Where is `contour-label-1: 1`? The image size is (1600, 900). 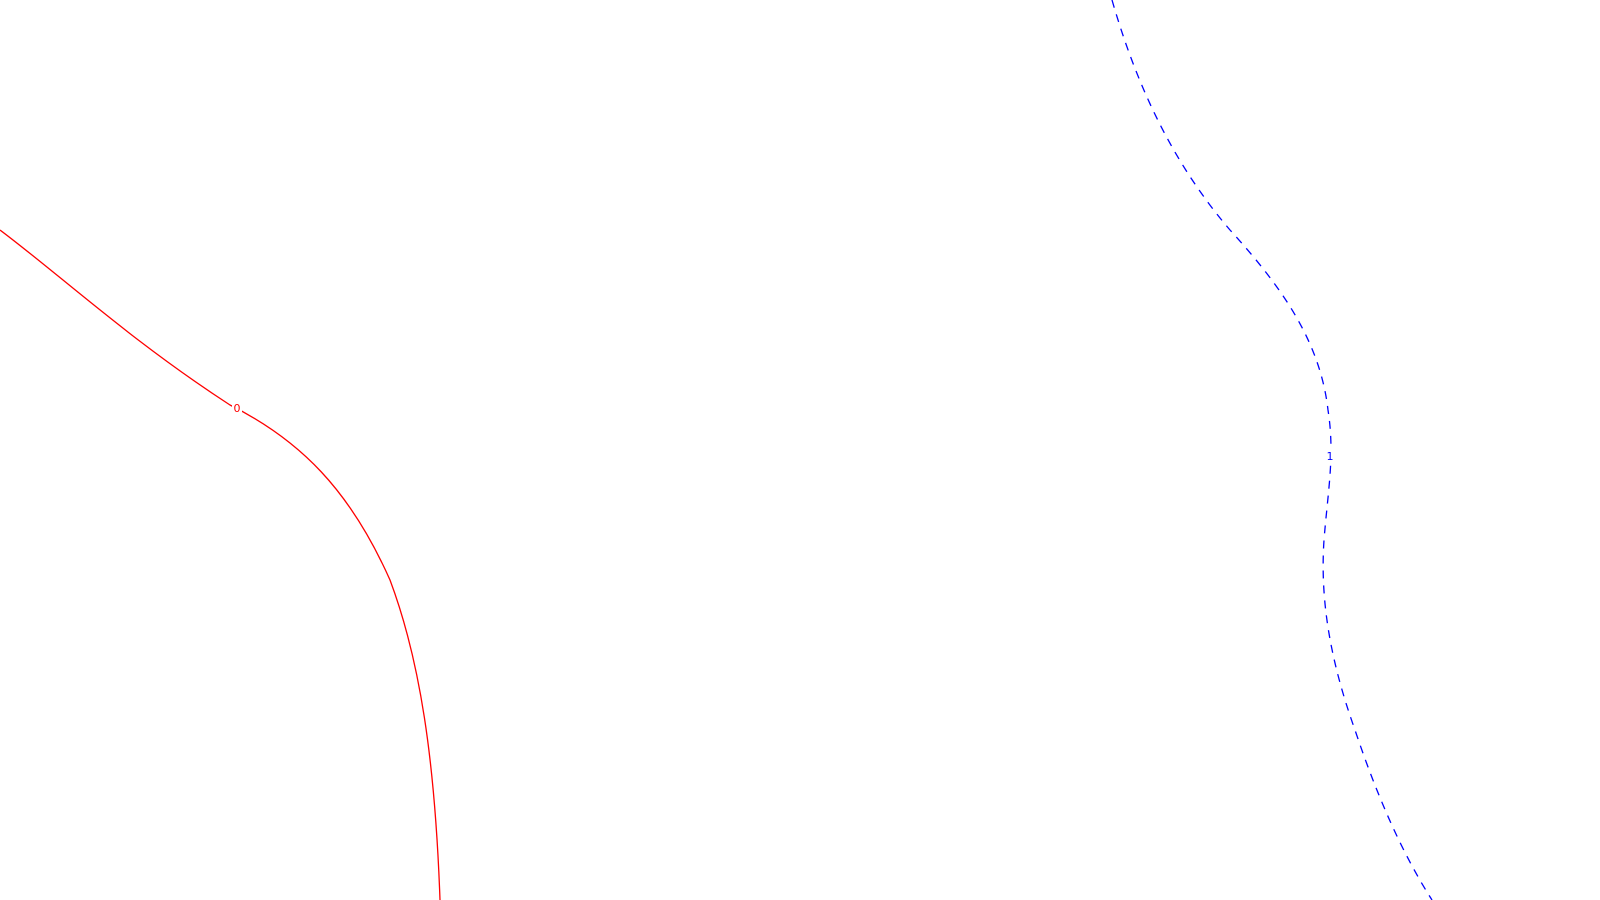 contour-label-1: 1 is located at coordinates (1330, 456).